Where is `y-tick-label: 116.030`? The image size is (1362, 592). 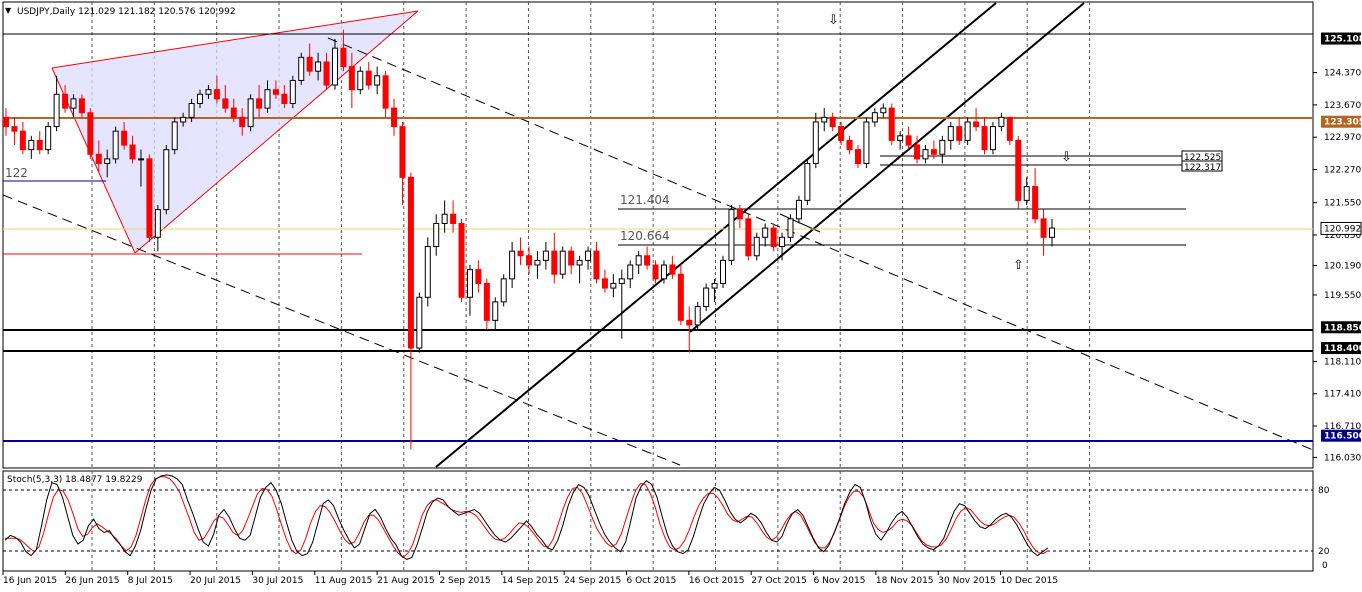 y-tick-label: 116.030 is located at coordinates (1342, 458).